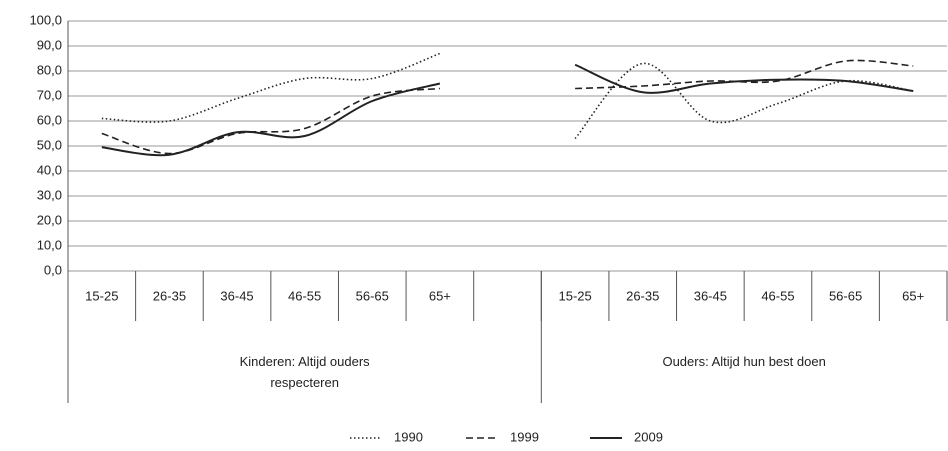 This screenshot has height=451, width=948. What do you see at coordinates (49, 69) in the screenshot?
I see `y-tick-label: 80,0` at bounding box center [49, 69].